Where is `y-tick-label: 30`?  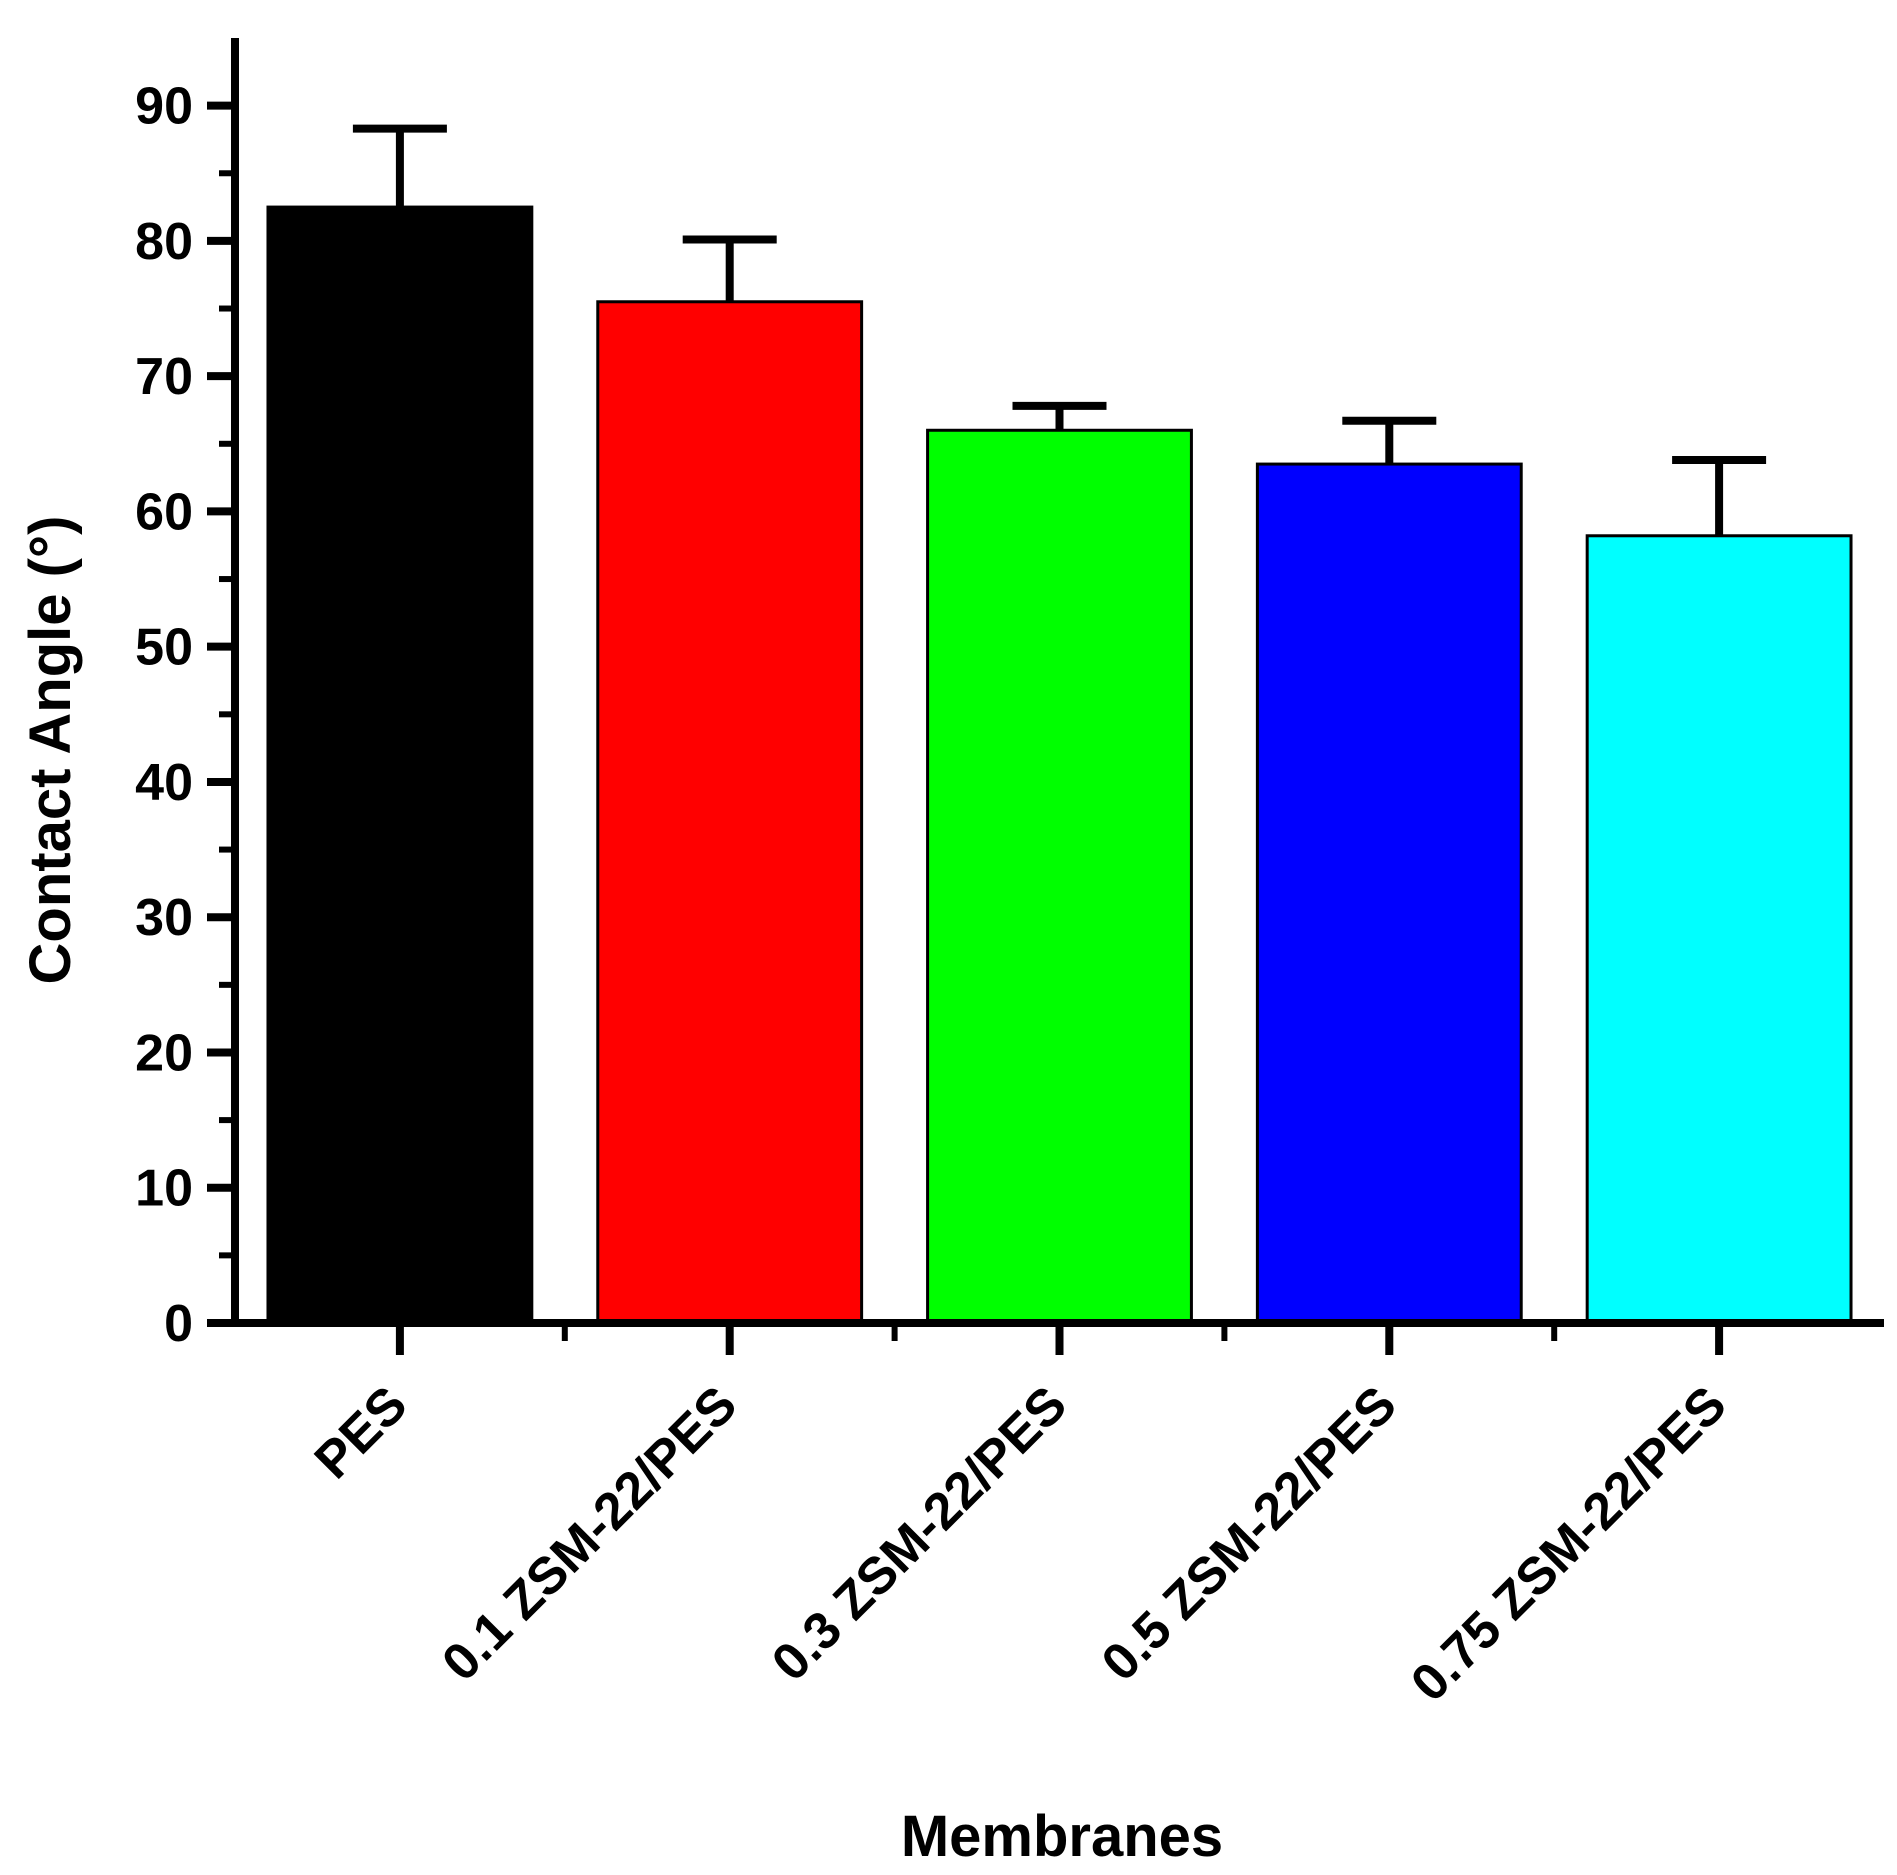
y-tick-label: 30 is located at coordinates (164, 918).